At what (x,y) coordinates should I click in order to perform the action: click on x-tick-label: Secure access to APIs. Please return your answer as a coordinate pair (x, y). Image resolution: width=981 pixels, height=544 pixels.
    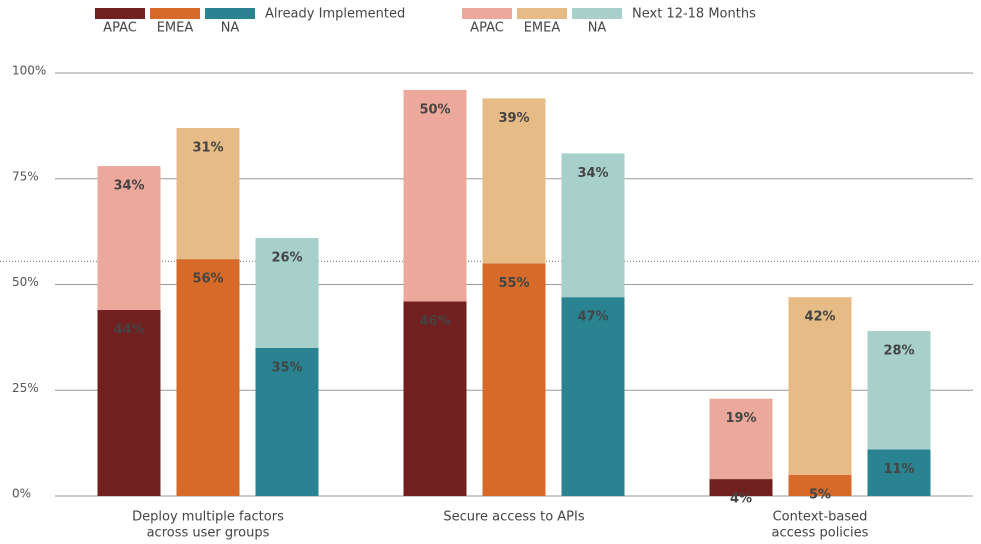
    Looking at the image, I should click on (514, 517).